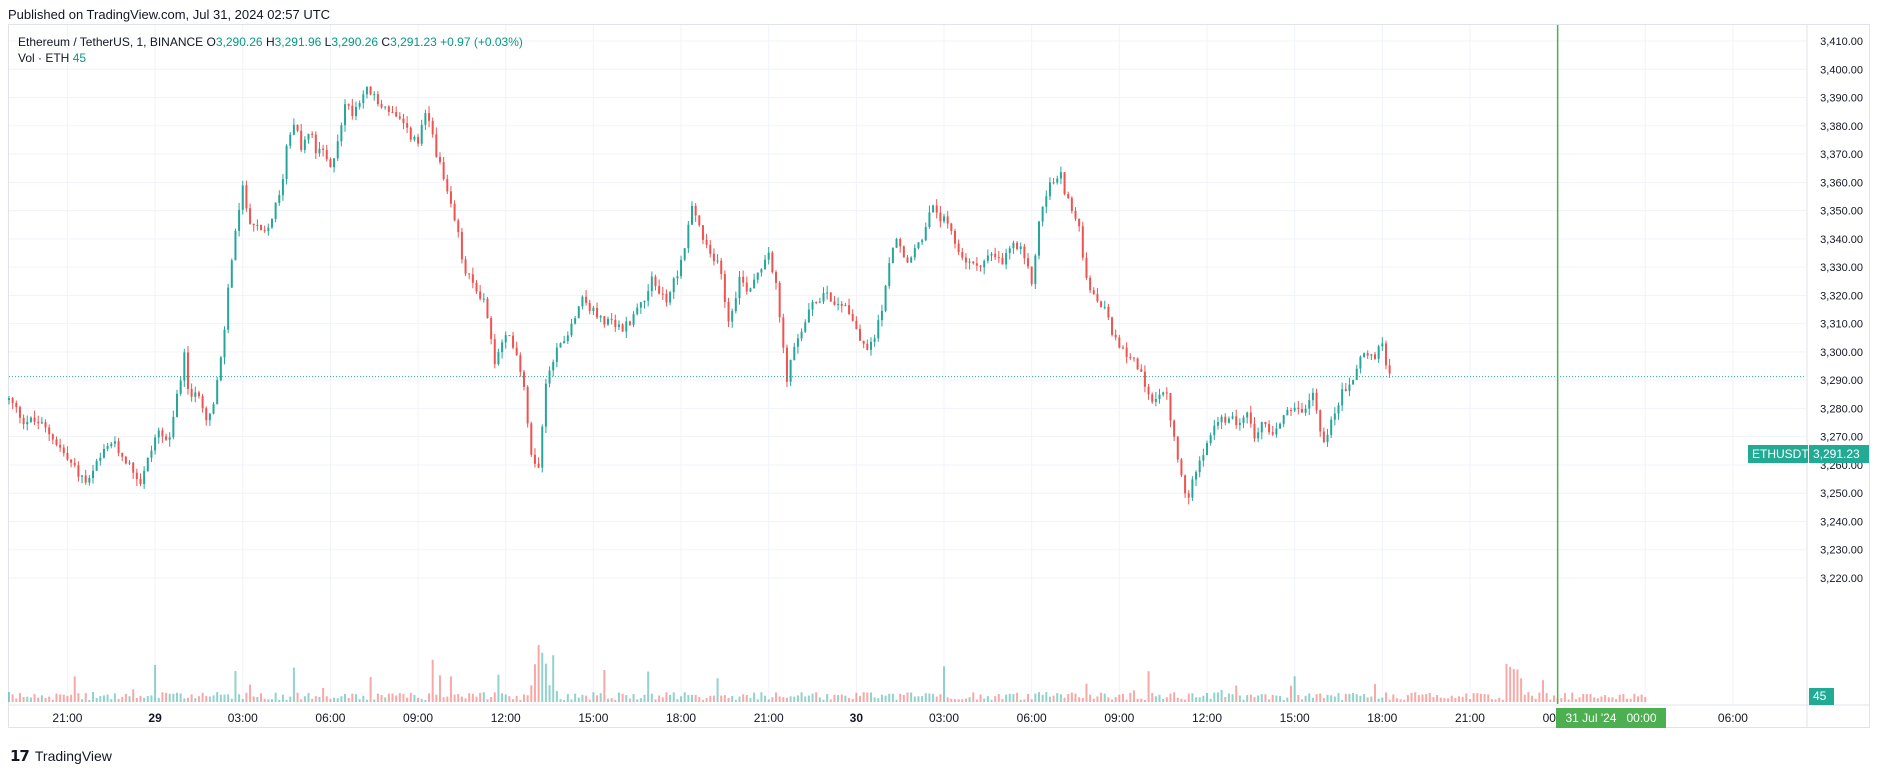 The image size is (1882, 768). What do you see at coordinates (1841, 325) in the screenshot?
I see `y-tick-label: 3,310.00` at bounding box center [1841, 325].